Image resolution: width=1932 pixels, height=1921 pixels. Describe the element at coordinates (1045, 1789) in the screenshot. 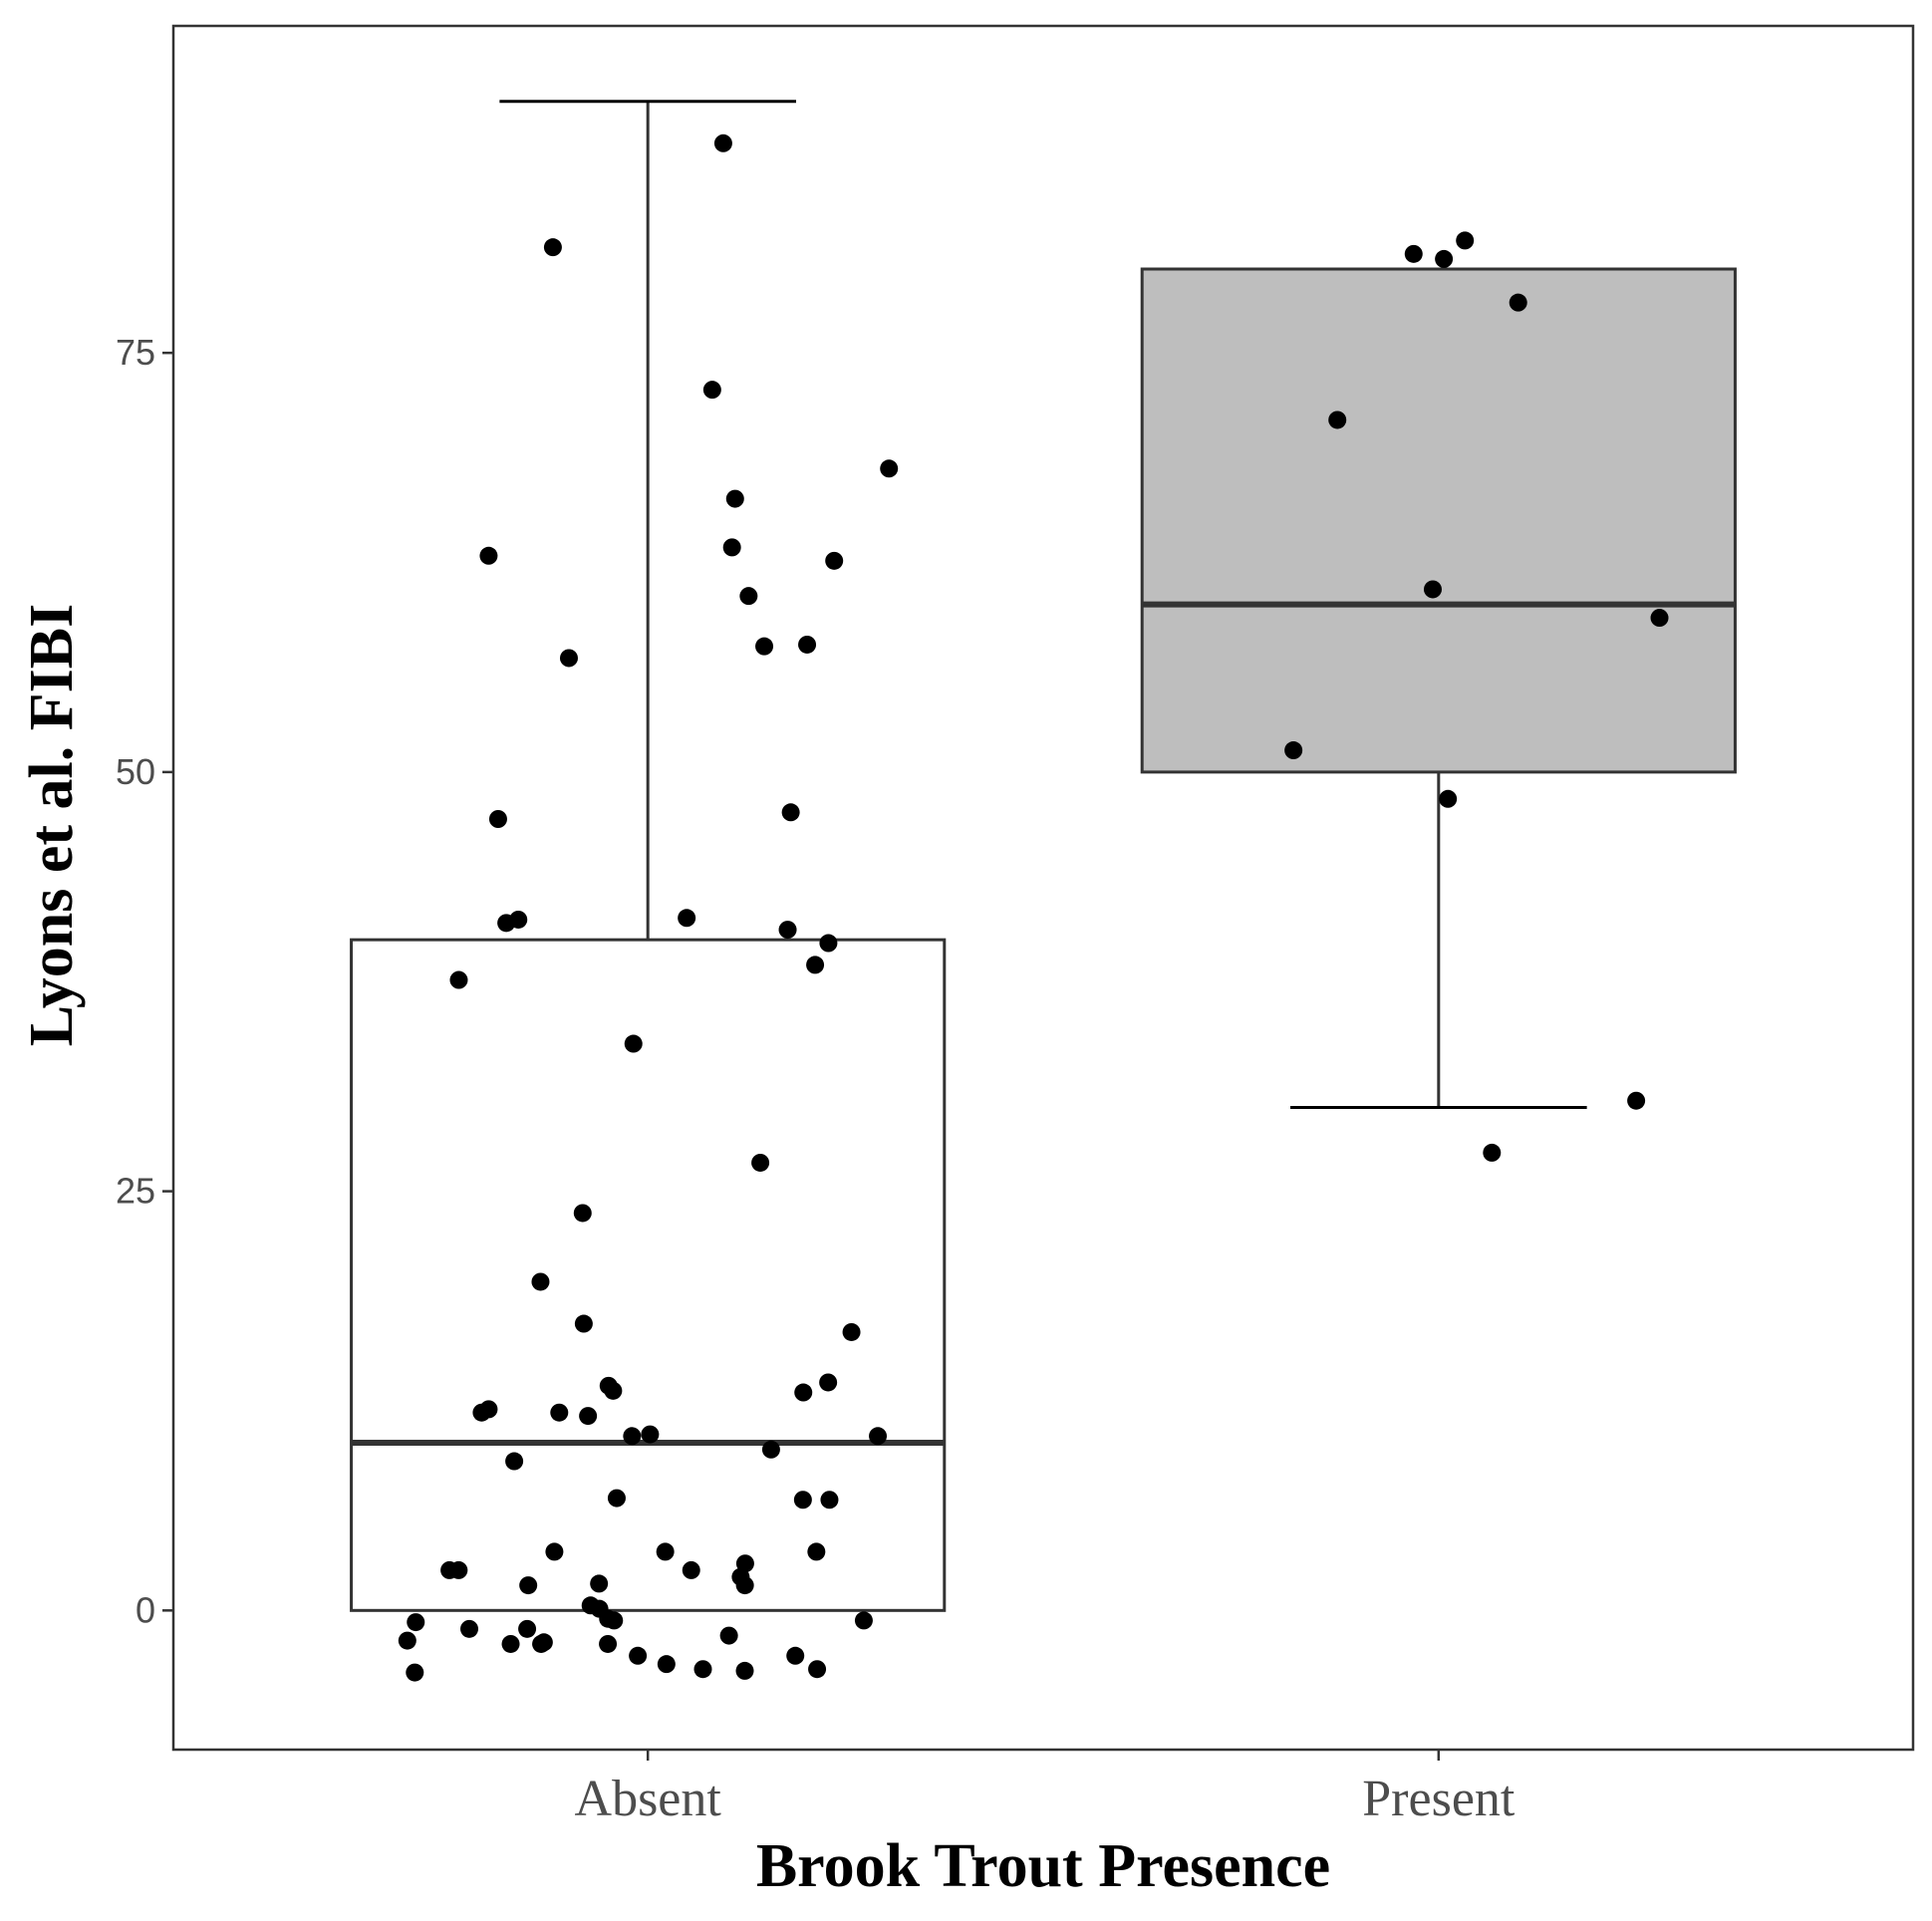

I see `x-axis: Absent Present` at that location.